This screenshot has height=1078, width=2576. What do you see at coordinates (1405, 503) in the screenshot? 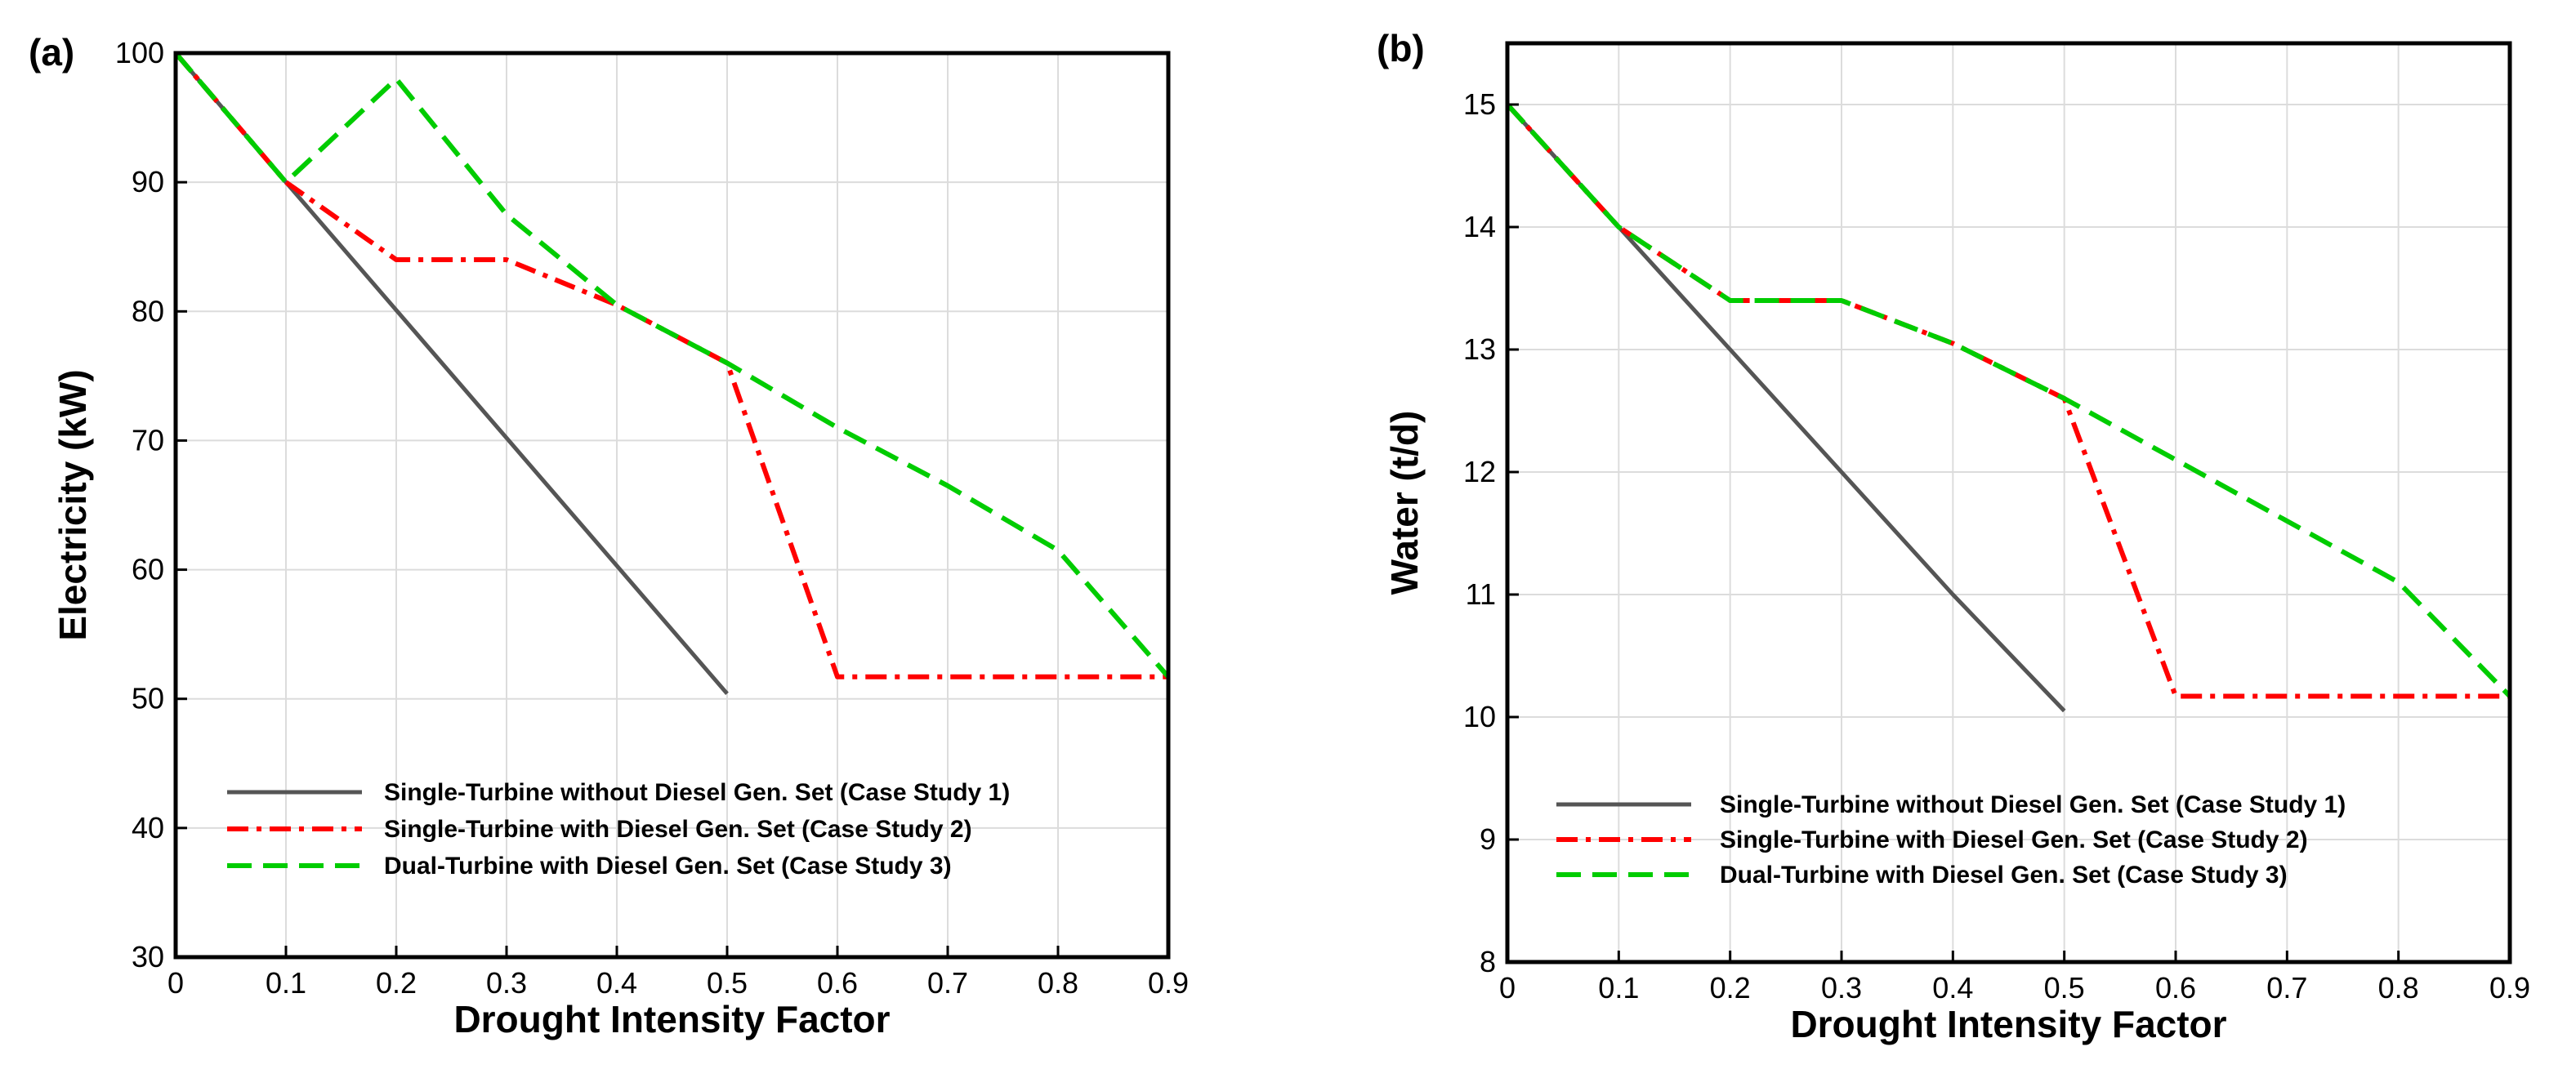
I see `y-axis-title: Water (t/d)` at bounding box center [1405, 503].